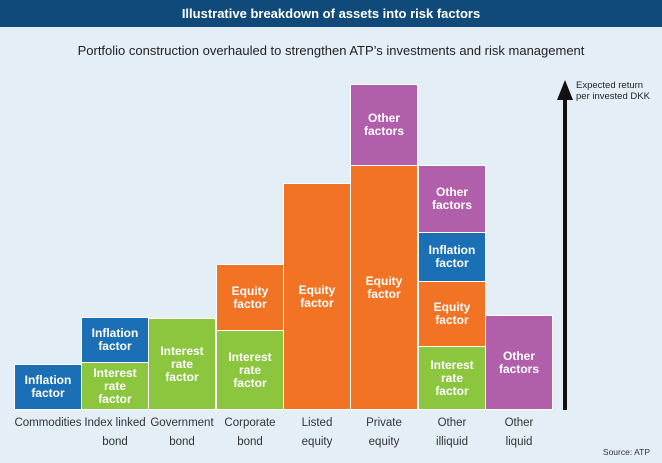  What do you see at coordinates (48, 387) in the screenshot?
I see `commodities-inflation-block: Inflation factor` at bounding box center [48, 387].